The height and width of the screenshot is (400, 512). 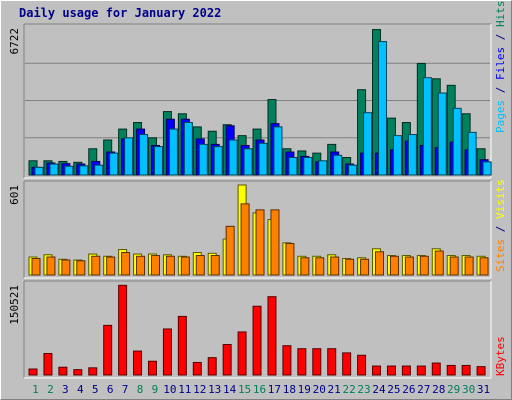 What do you see at coordinates (35, 389) in the screenshot?
I see `x-tick-label-day-1: 1` at bounding box center [35, 389].